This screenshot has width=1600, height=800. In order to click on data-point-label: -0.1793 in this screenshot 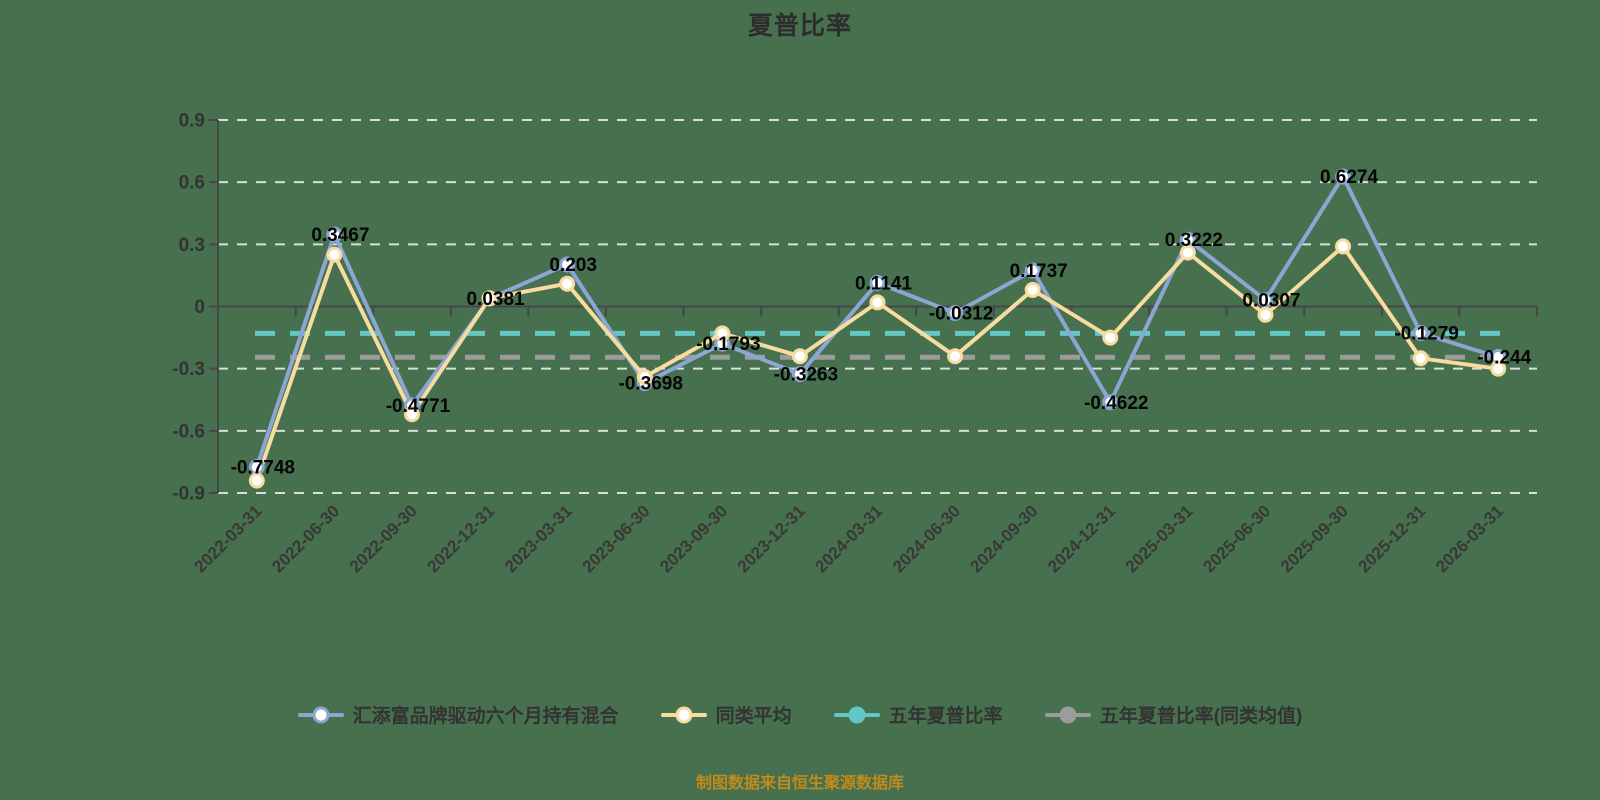, I will do `click(728, 344)`.